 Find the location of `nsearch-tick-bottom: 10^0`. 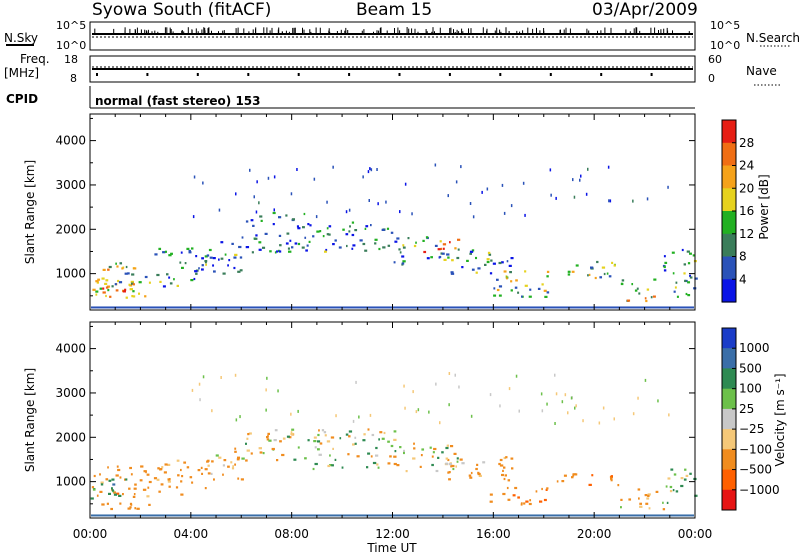

nsearch-tick-bottom: 10^0 is located at coordinates (725, 45).